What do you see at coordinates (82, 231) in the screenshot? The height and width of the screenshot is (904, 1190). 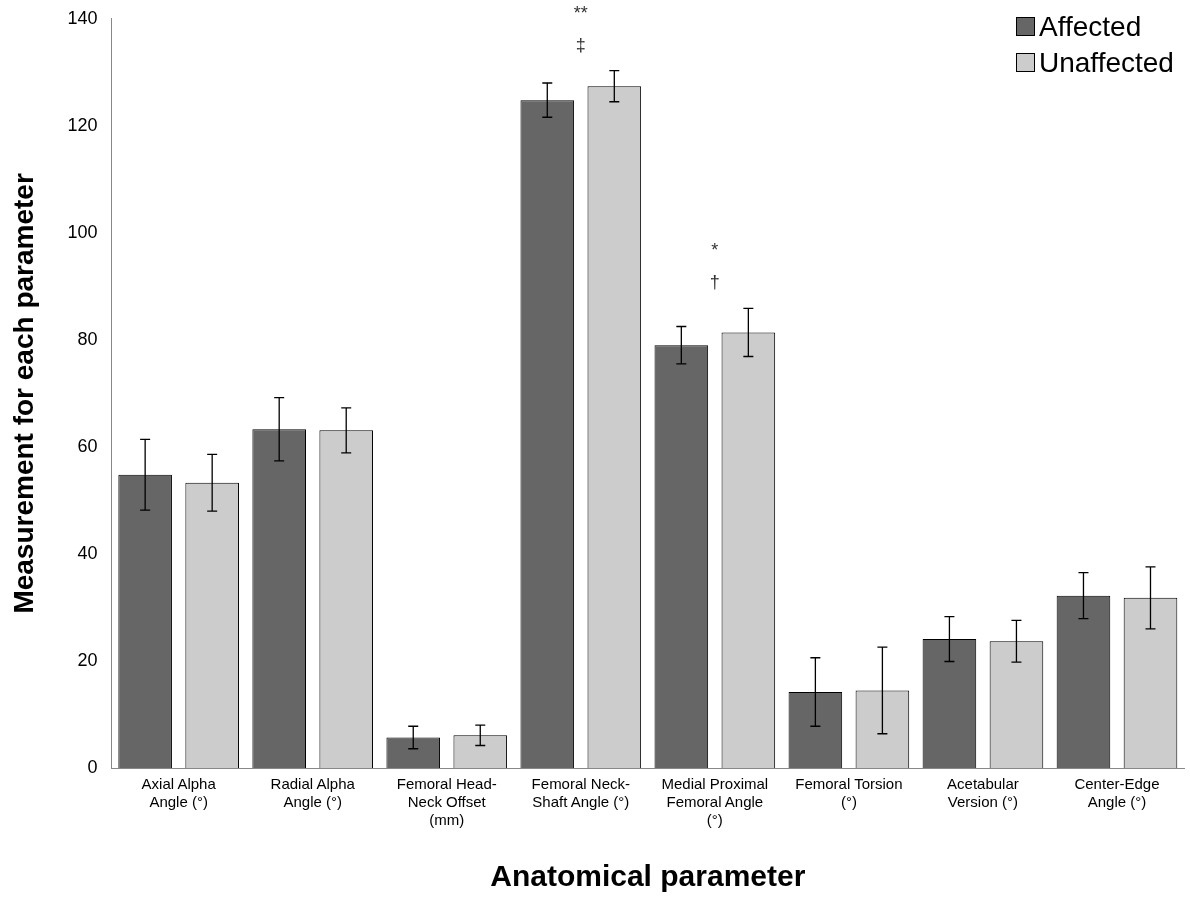 I see `y-tick-label: 100` at bounding box center [82, 231].